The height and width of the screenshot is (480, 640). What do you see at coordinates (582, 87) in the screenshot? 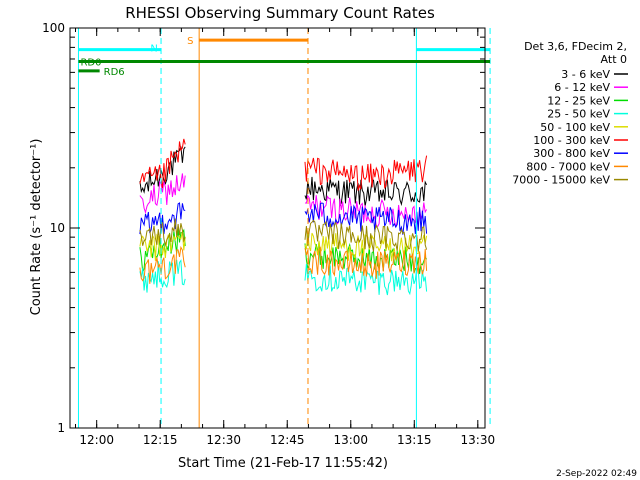
I see `legend-label-6-12-kev: 6 - 12 keV` at bounding box center [582, 87].